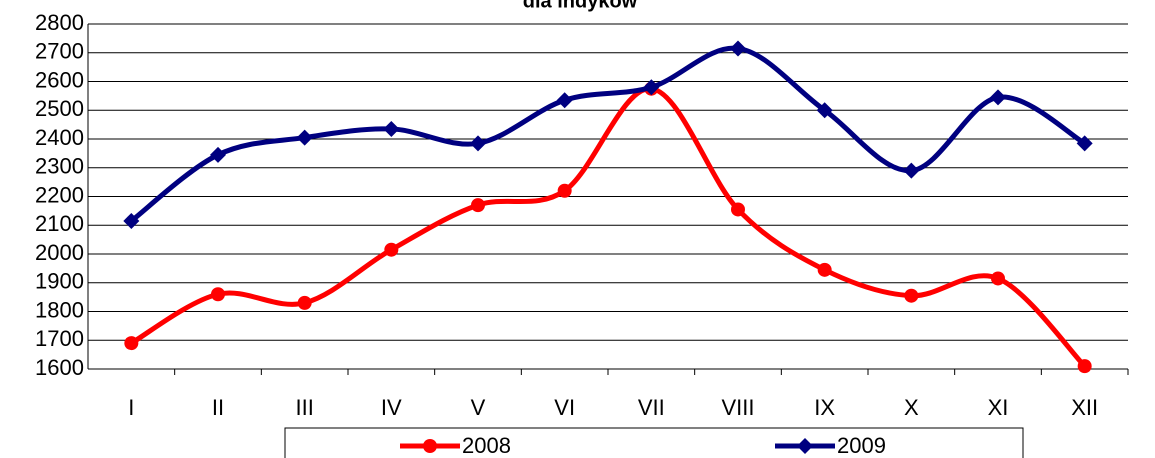 The image size is (1155, 458). What do you see at coordinates (651, 407) in the screenshot?
I see `x-tick-label: VII` at bounding box center [651, 407].